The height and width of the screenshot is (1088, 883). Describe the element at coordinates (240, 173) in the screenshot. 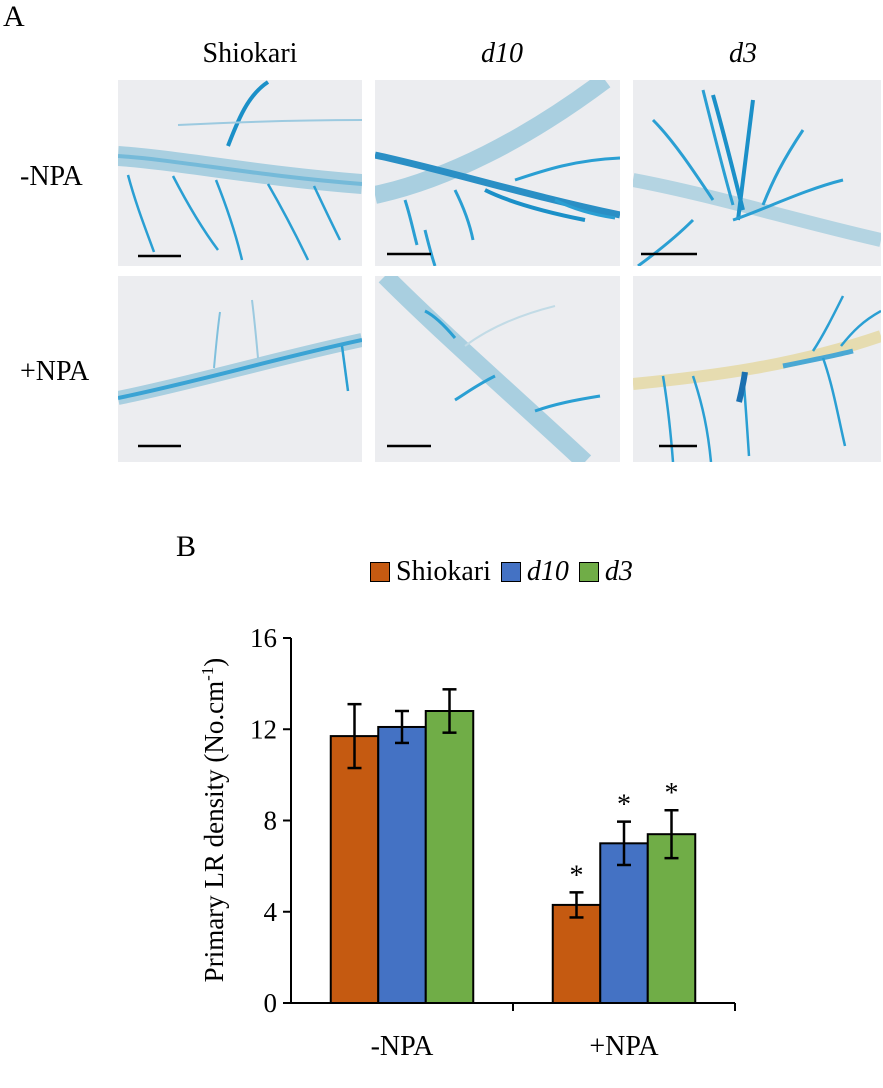

I see `micrograph-shiokari-minus-npa` at that location.